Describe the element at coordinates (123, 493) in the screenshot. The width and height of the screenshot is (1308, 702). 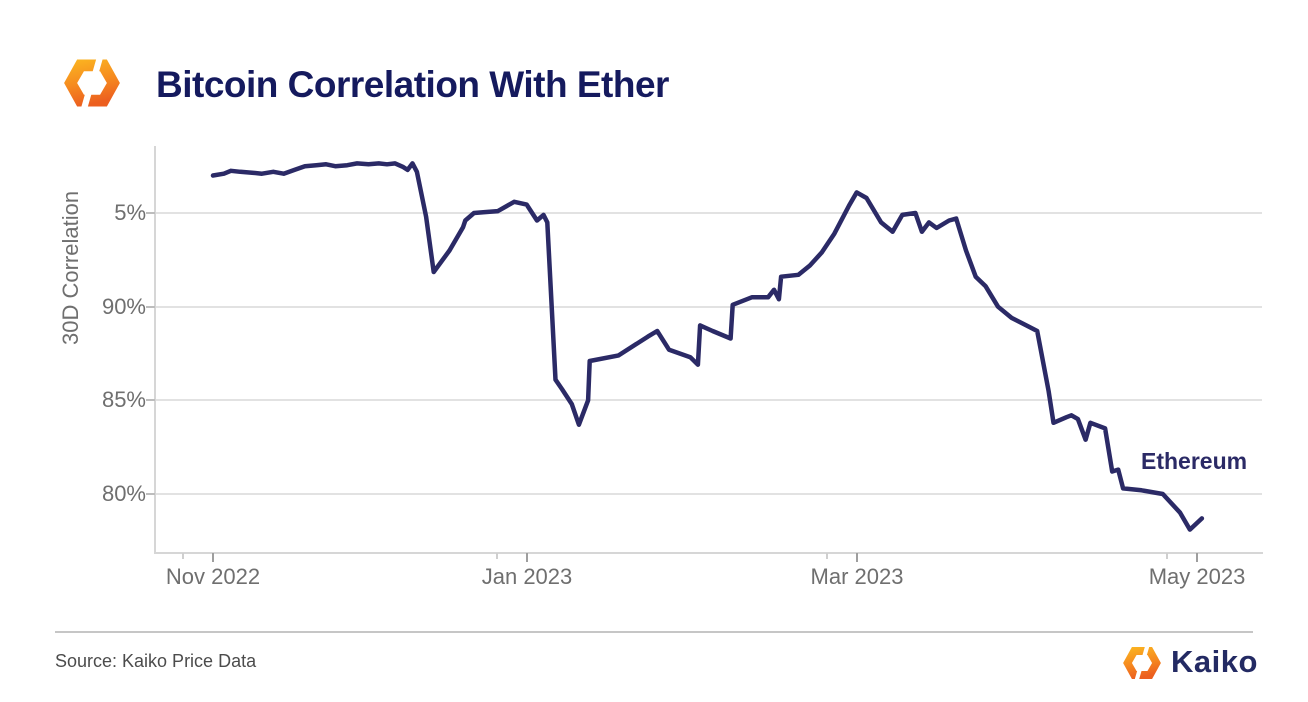
I see `y-tick-label-80: 80%` at that location.